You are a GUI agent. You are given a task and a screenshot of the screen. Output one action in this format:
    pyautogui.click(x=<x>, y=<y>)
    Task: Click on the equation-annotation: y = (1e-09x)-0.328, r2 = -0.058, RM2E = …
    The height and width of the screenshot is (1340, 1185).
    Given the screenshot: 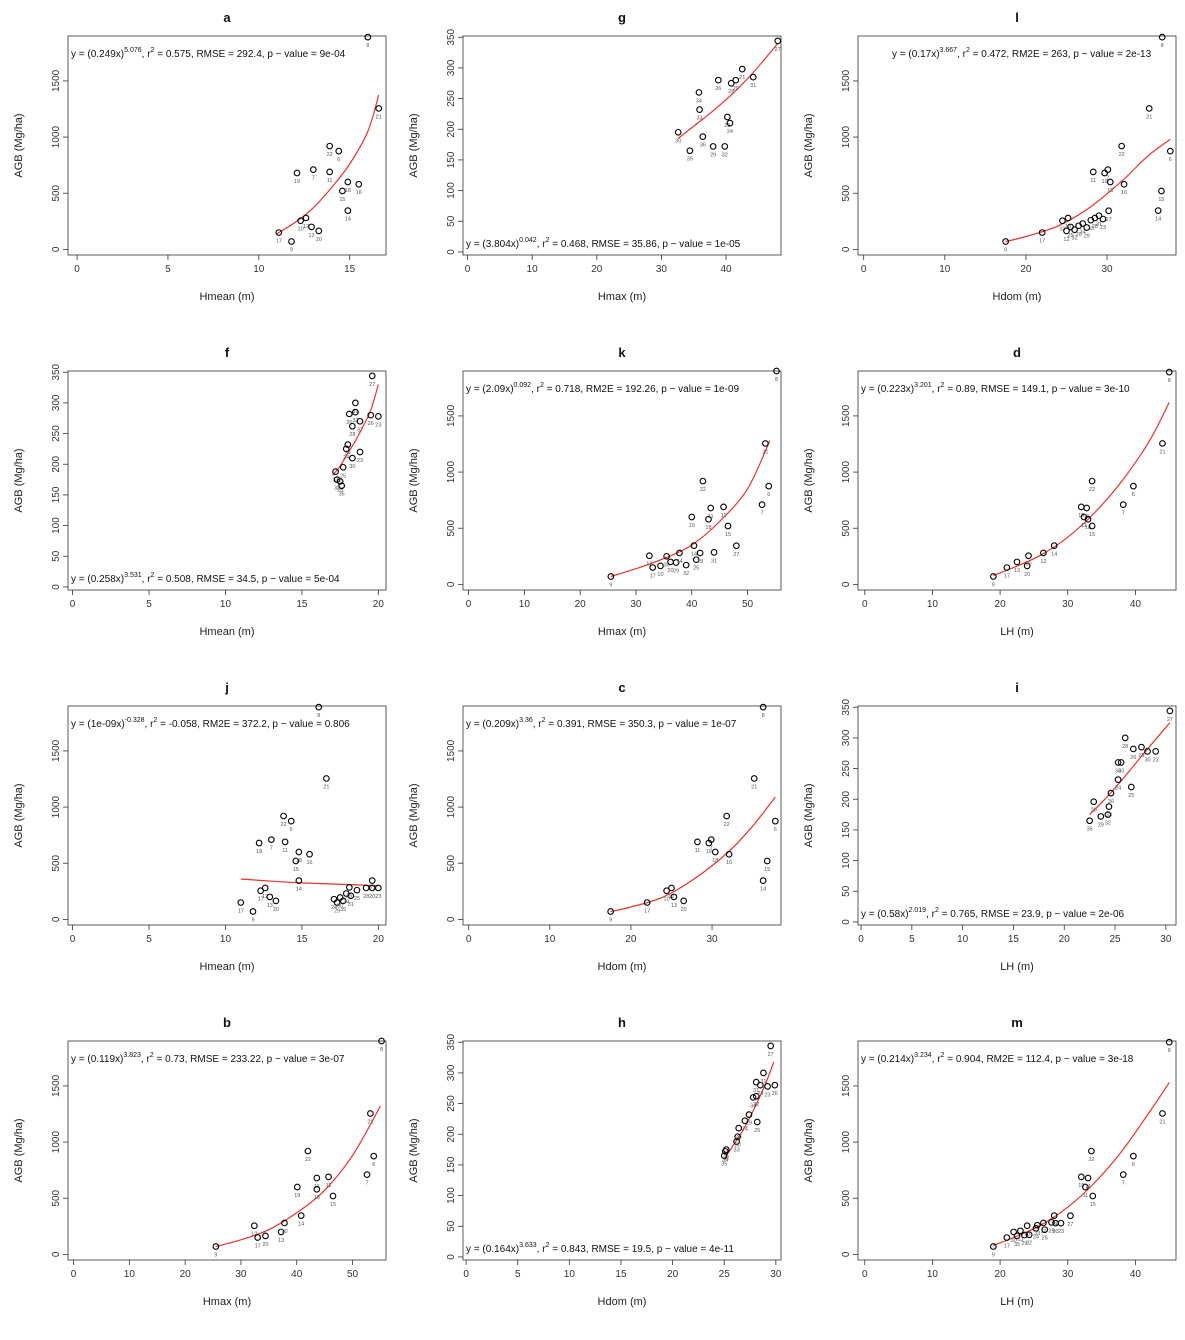 What is the action you would take?
    pyautogui.click(x=210, y=723)
    